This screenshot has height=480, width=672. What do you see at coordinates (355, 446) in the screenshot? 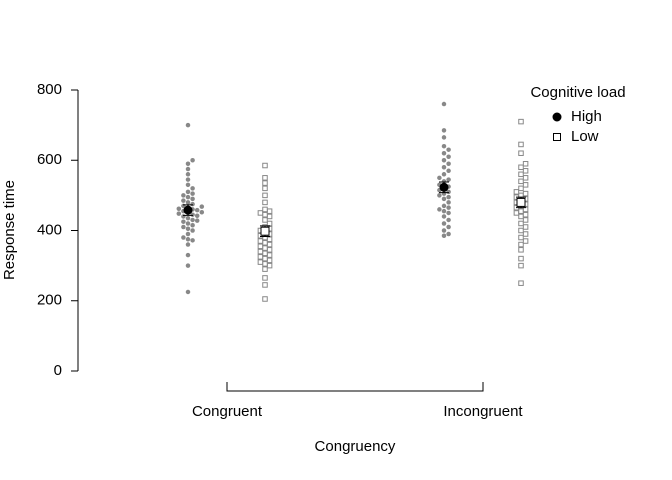
I see `x-axis-label: Congruency` at bounding box center [355, 446].